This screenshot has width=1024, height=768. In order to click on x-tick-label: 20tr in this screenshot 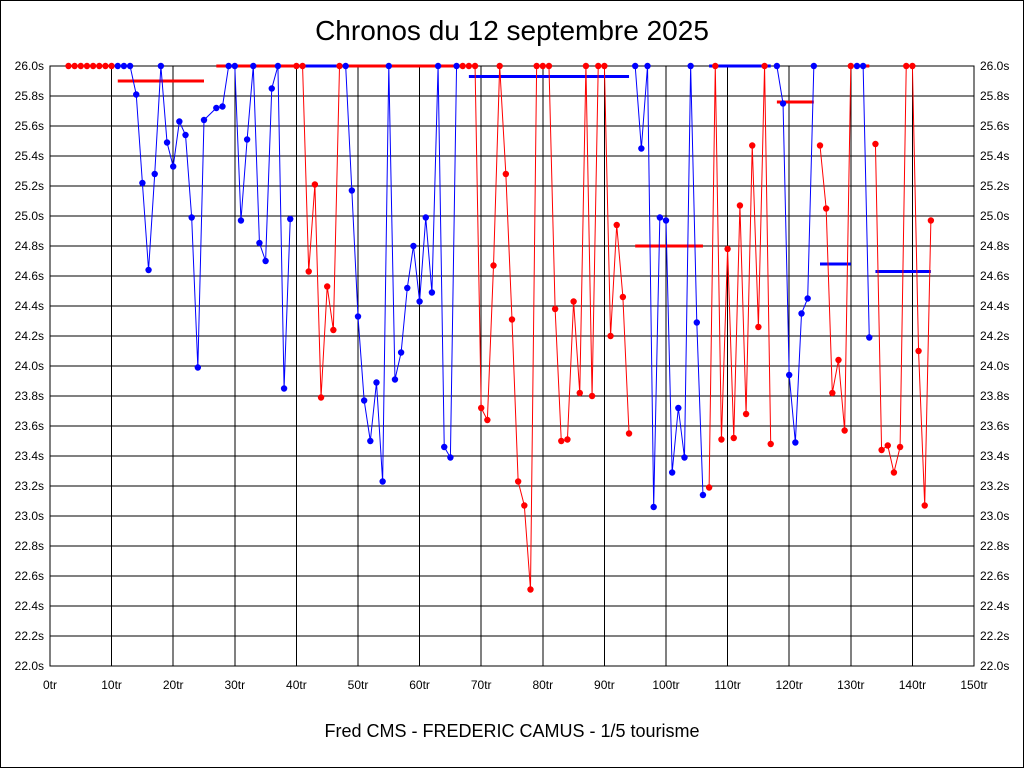, I will do `click(173, 685)`.